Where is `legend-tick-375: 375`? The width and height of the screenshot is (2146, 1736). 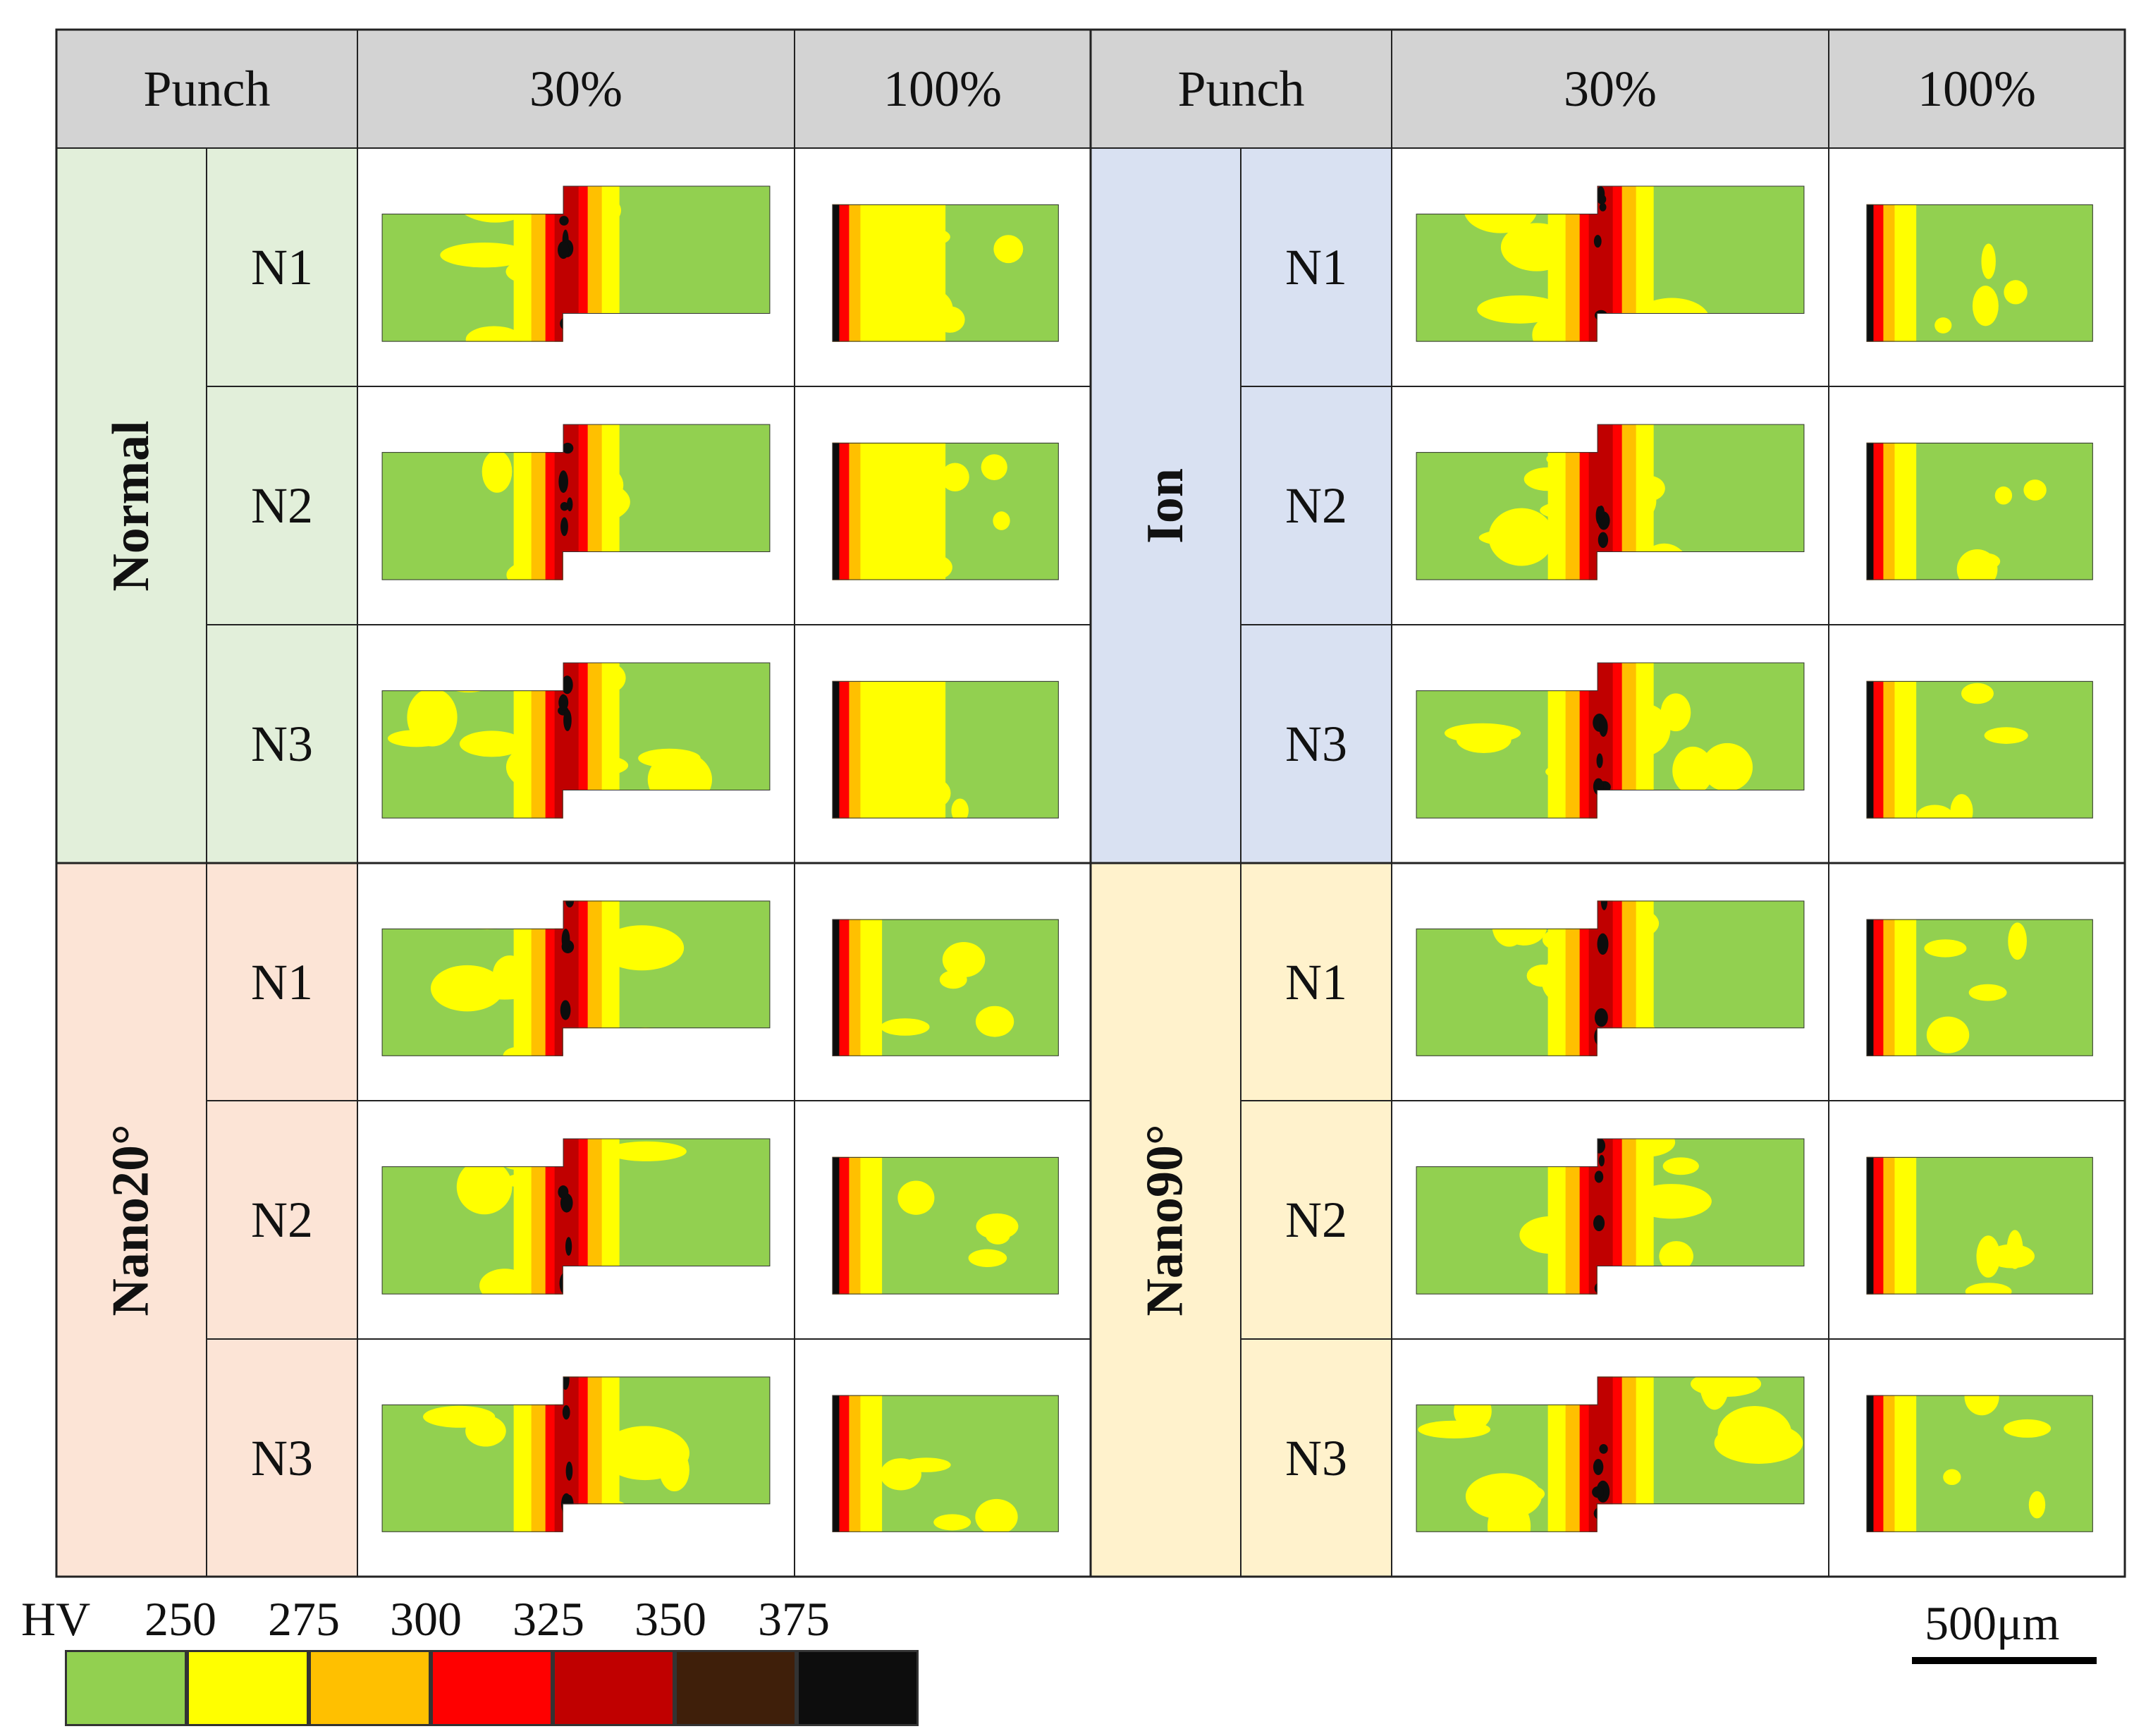
legend-tick-375: 375 is located at coordinates (794, 1619).